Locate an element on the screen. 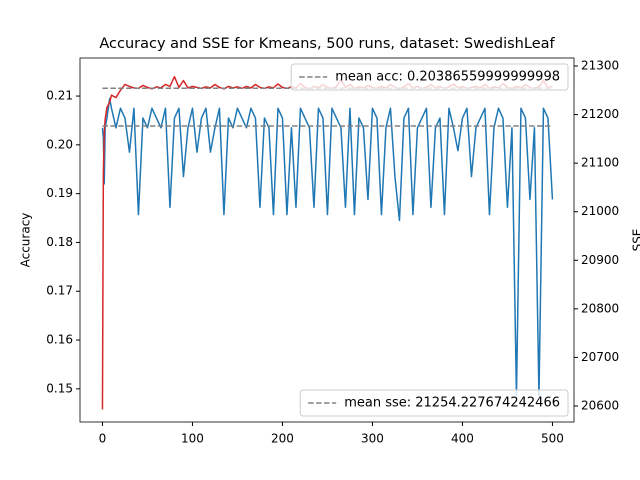 The image size is (640, 480). x-tick-label: 400 is located at coordinates (462, 439).